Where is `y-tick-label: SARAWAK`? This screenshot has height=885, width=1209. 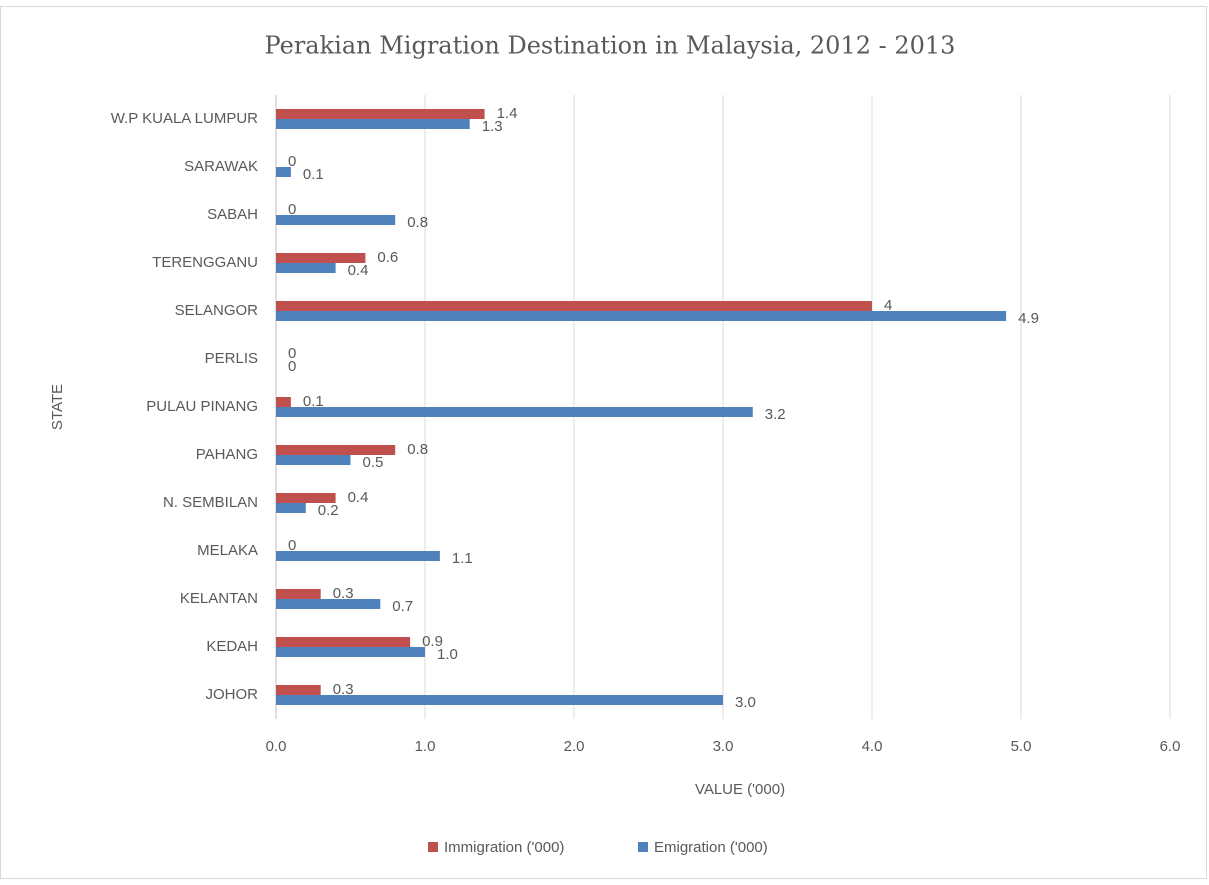
y-tick-label: SARAWAK is located at coordinates (221, 166).